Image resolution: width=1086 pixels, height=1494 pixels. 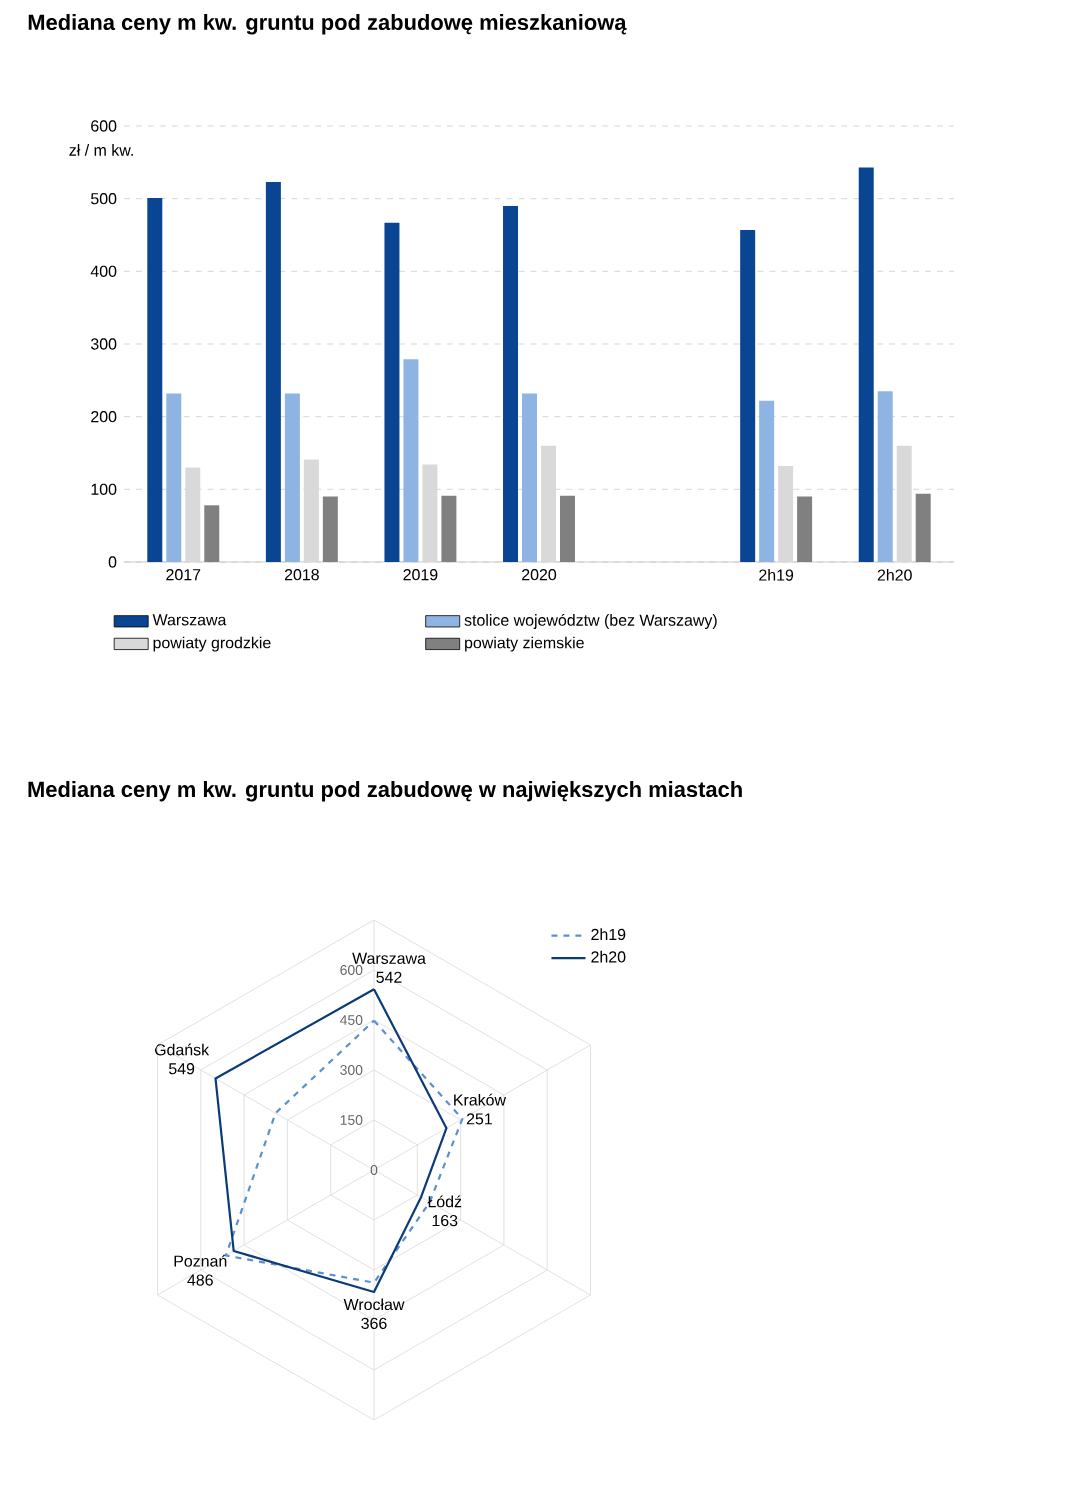 What do you see at coordinates (385, 791) in the screenshot?
I see `chart-title: Mediana ceny m kw. gruntu pod zabudowę w największych miastach` at bounding box center [385, 791].